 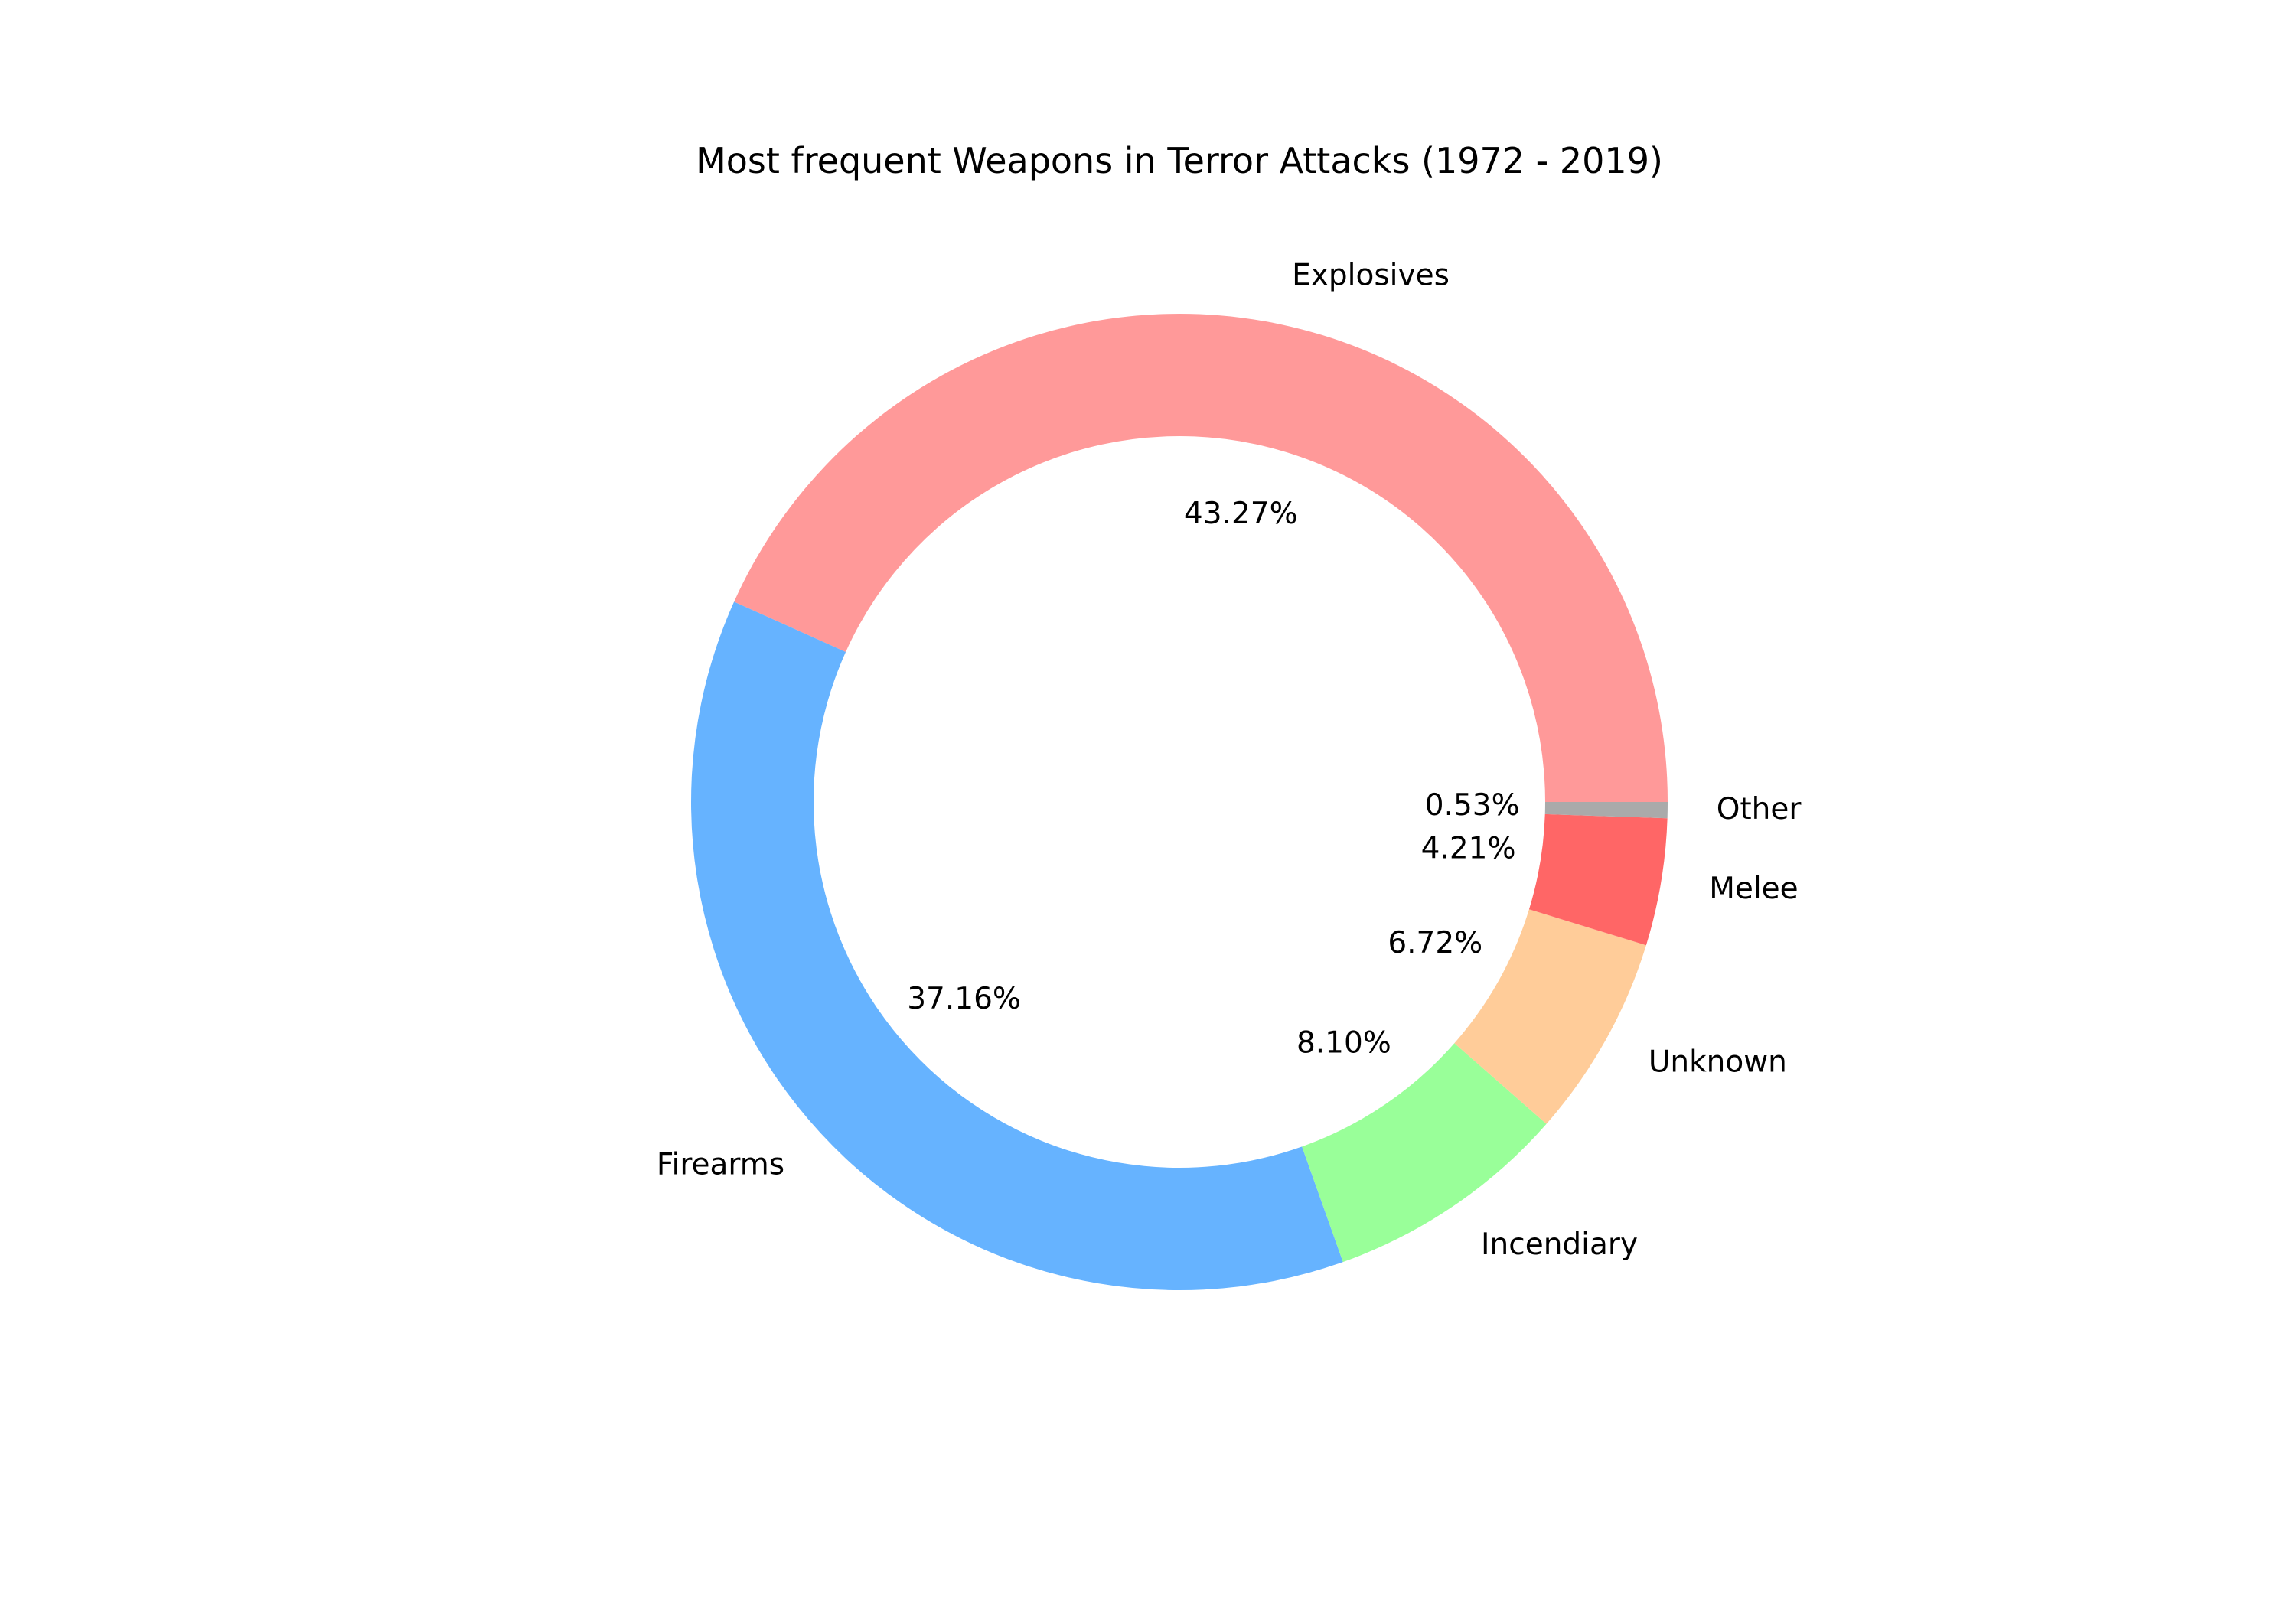 I want to click on slice-firearms, so click(x=1016, y=946).